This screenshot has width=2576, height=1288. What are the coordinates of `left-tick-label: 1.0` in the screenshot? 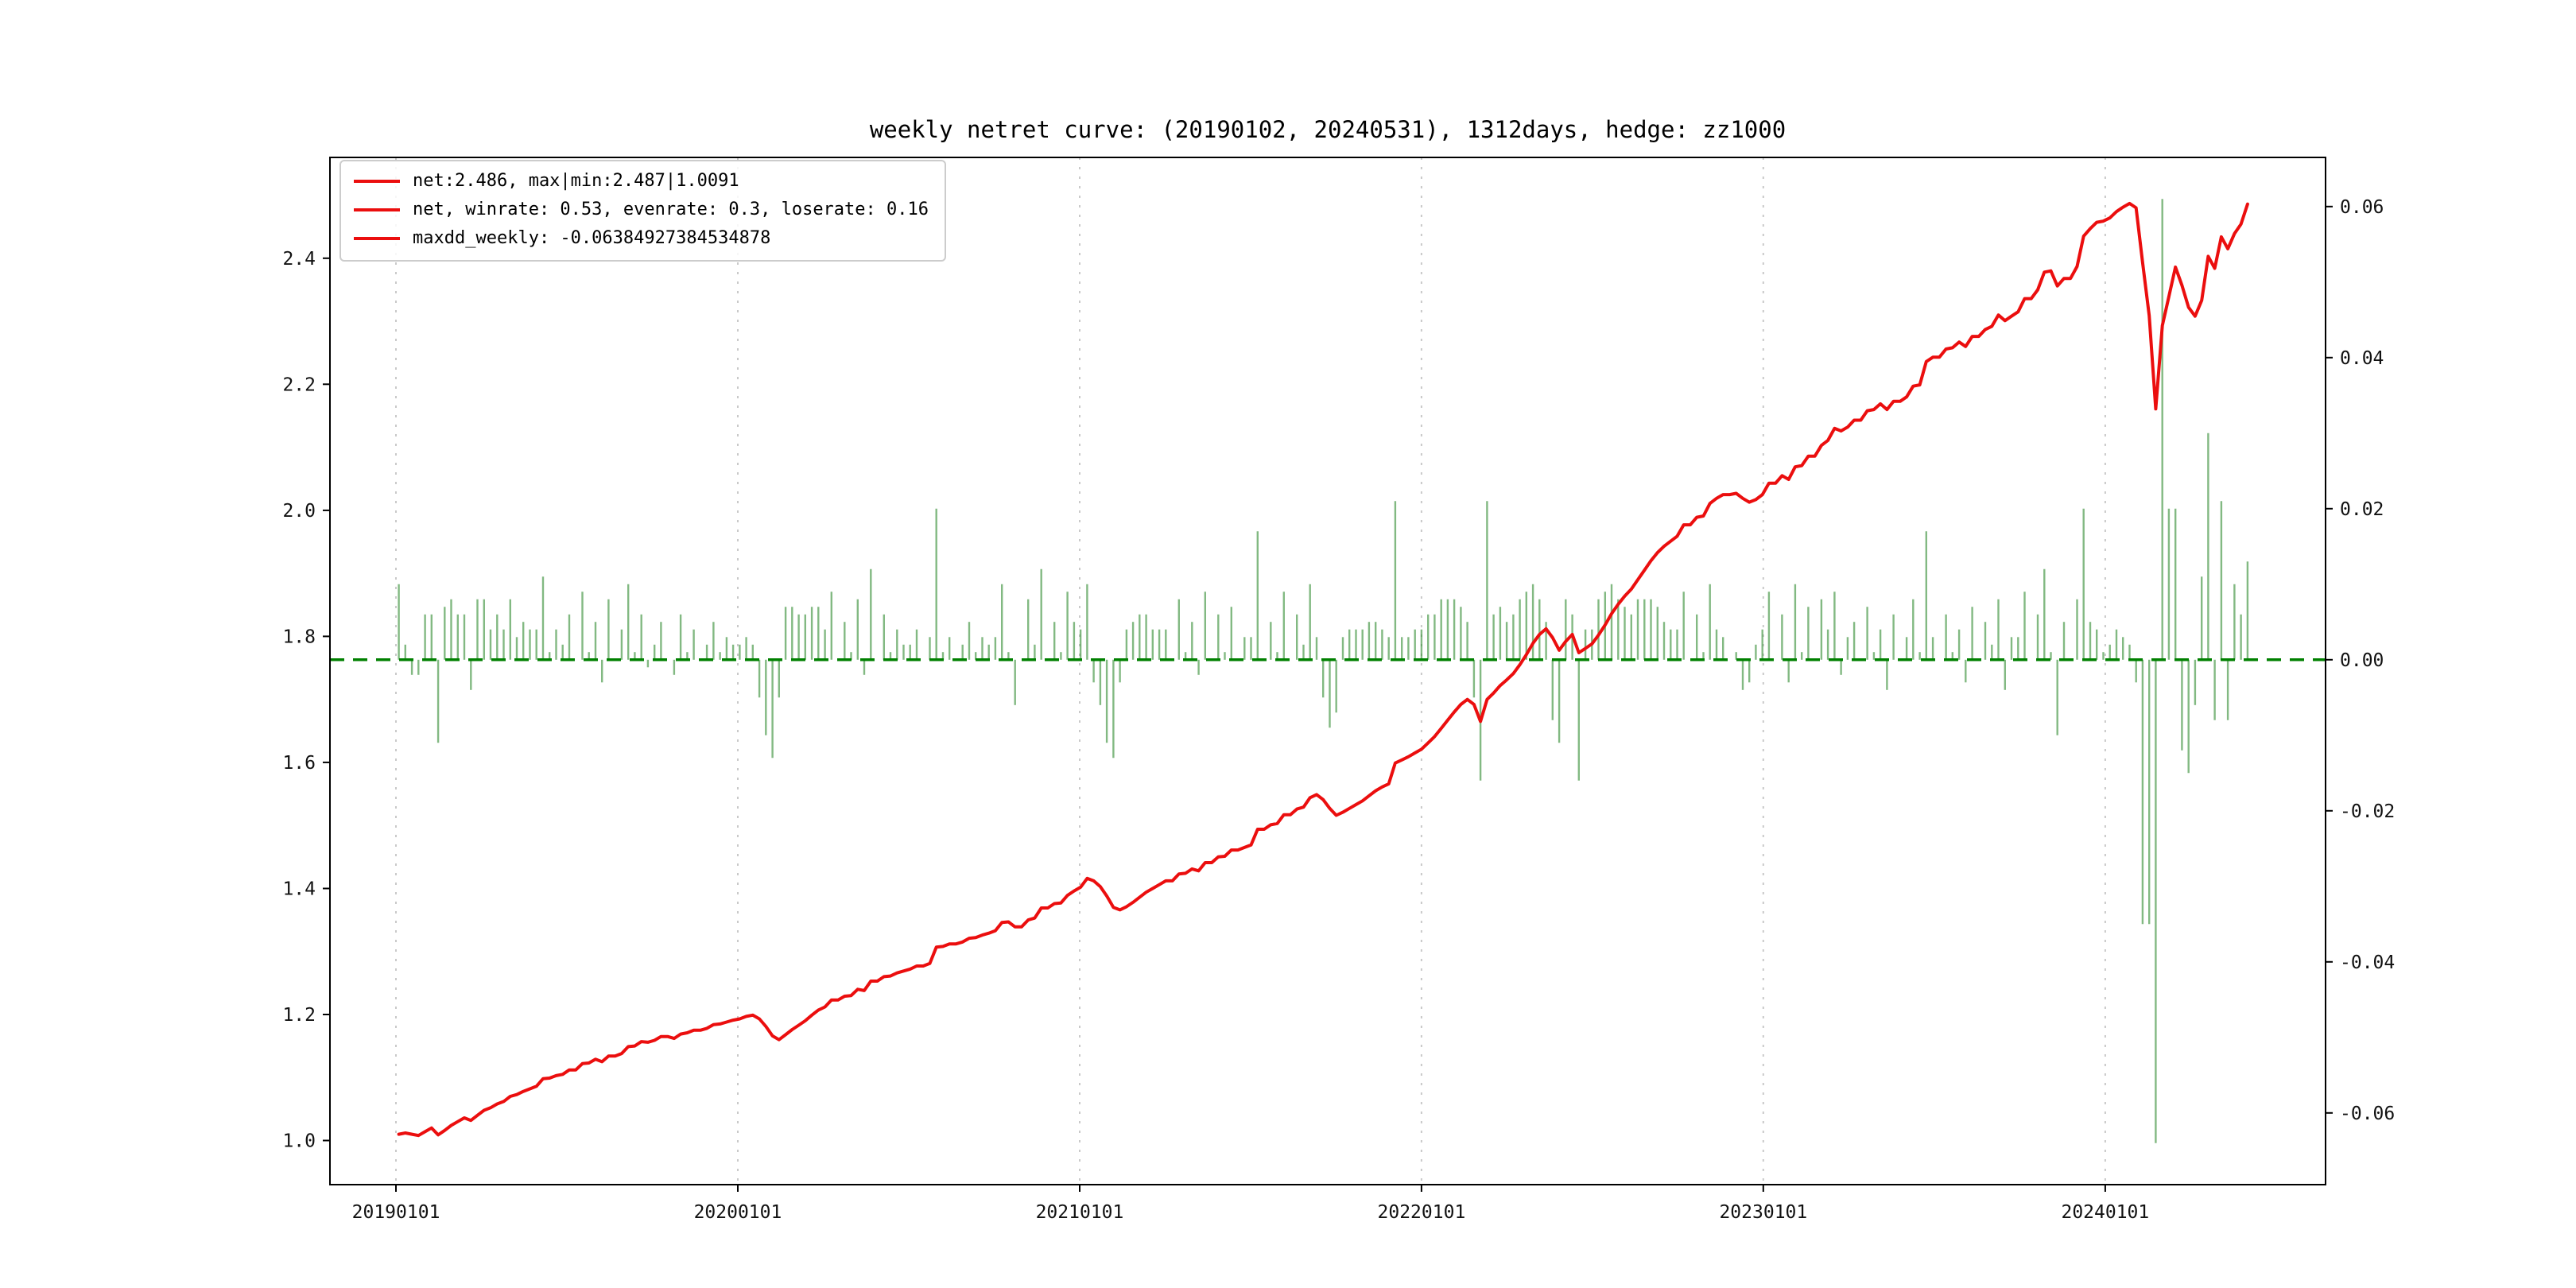 It's located at (299, 1141).